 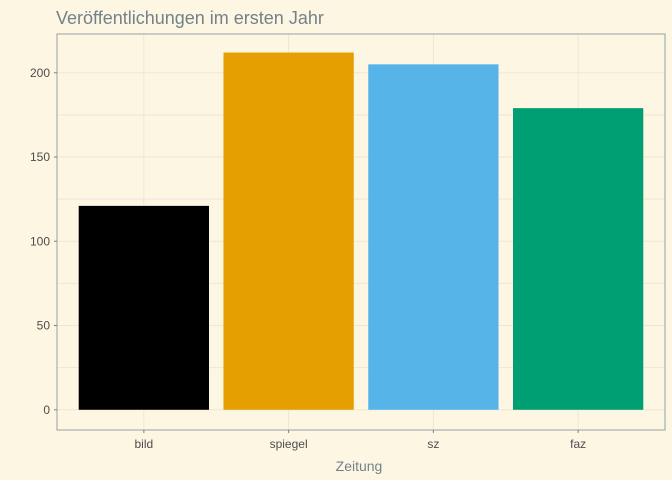 I want to click on chart-title: Veröffentlichungen im ersten Jahr, so click(x=190, y=18).